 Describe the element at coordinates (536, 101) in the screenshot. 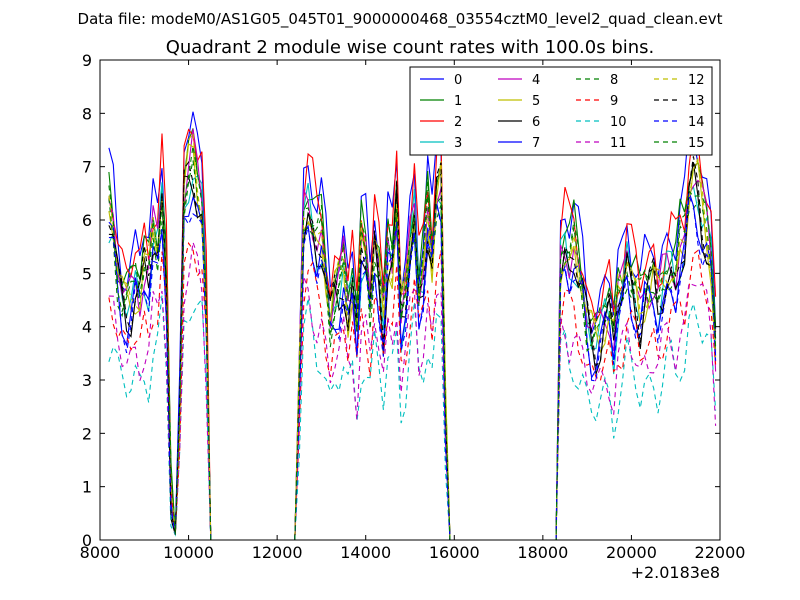

I see `legend-label-5: 5` at that location.